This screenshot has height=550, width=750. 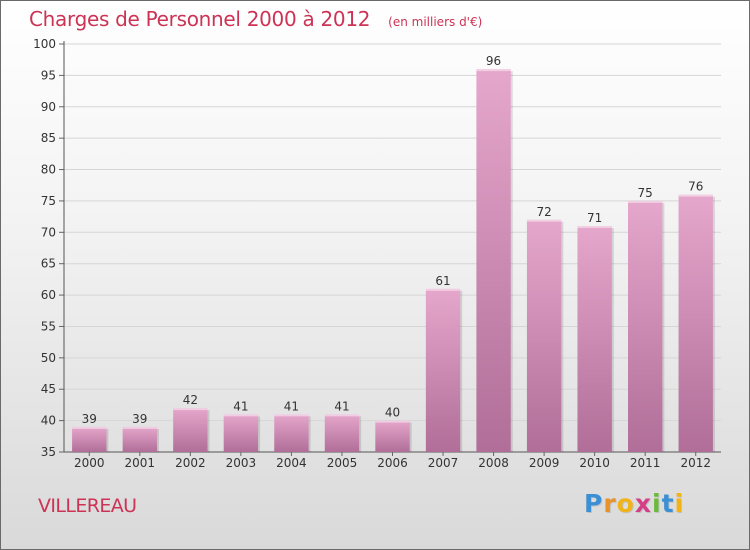 I want to click on y-tick-label: 55, so click(x=48, y=326).